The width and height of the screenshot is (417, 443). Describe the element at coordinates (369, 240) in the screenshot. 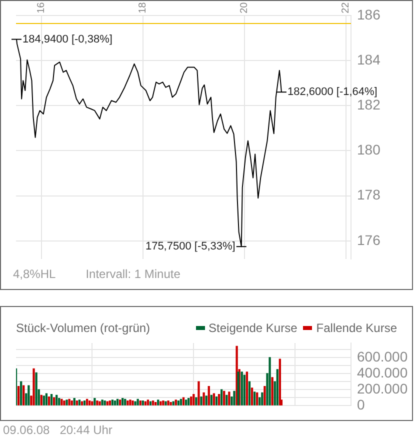

I see `y-tick-label: 176` at that location.